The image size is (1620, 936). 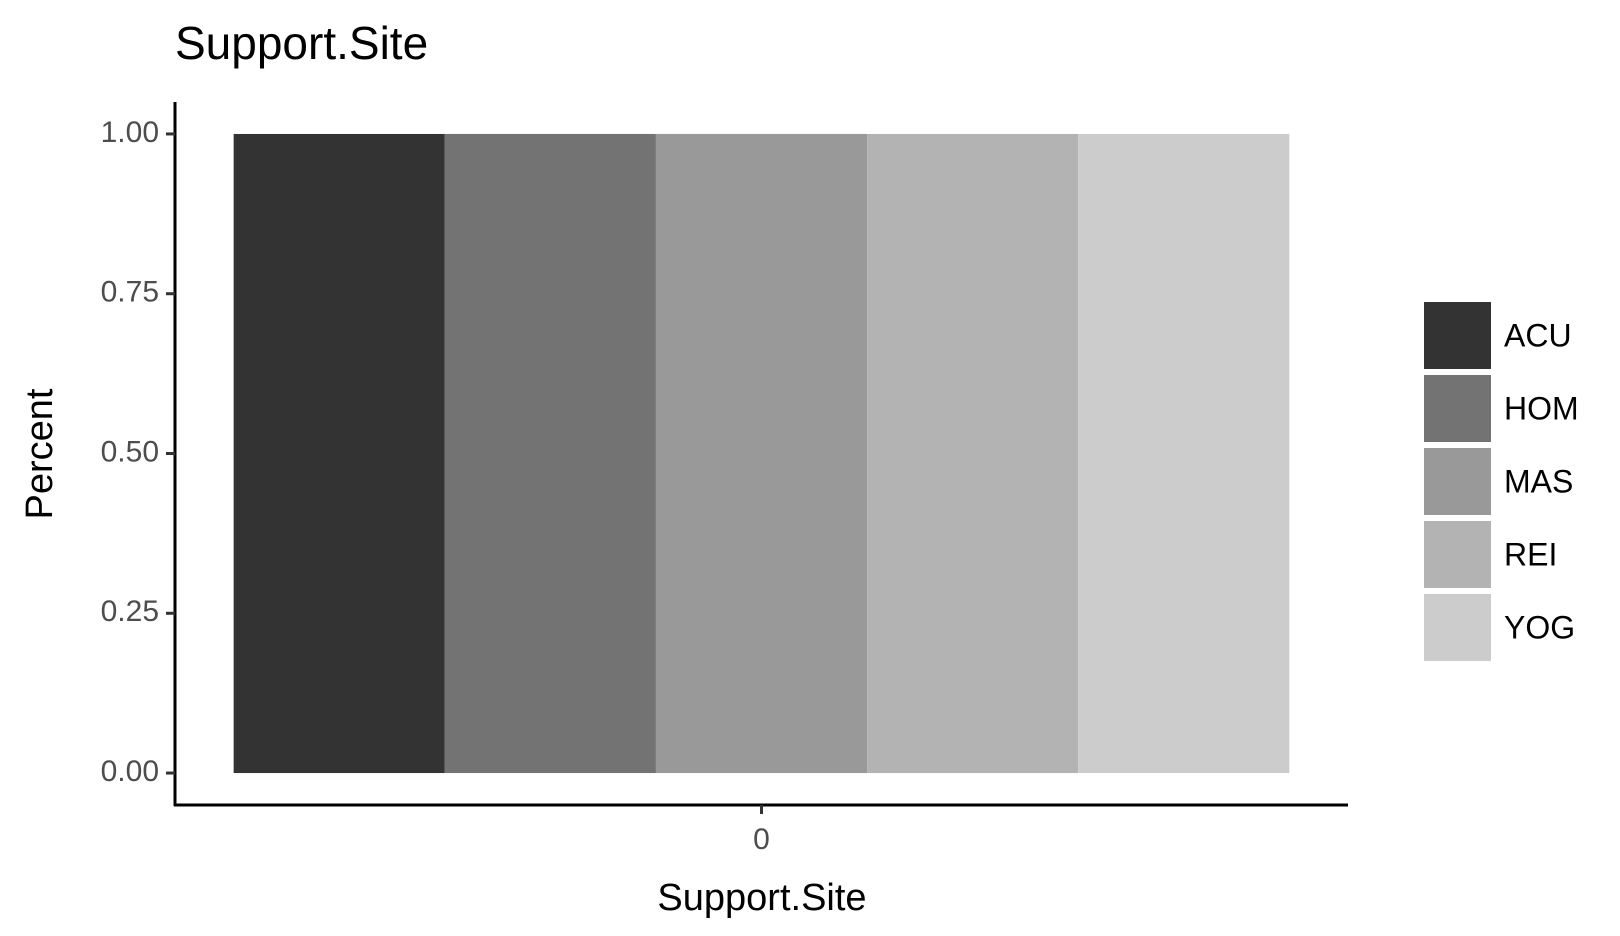 I want to click on y-tick-label: 0.75, so click(x=130, y=292).